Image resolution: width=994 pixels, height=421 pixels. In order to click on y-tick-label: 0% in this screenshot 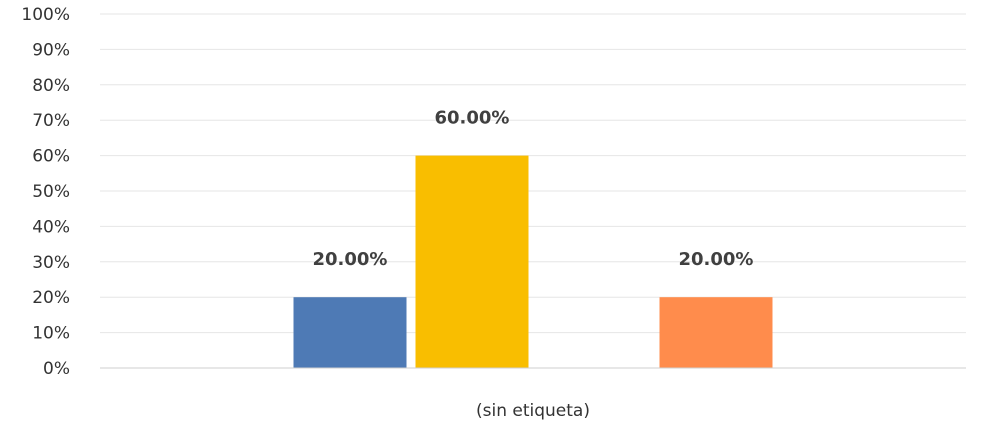, I will do `click(56, 369)`.